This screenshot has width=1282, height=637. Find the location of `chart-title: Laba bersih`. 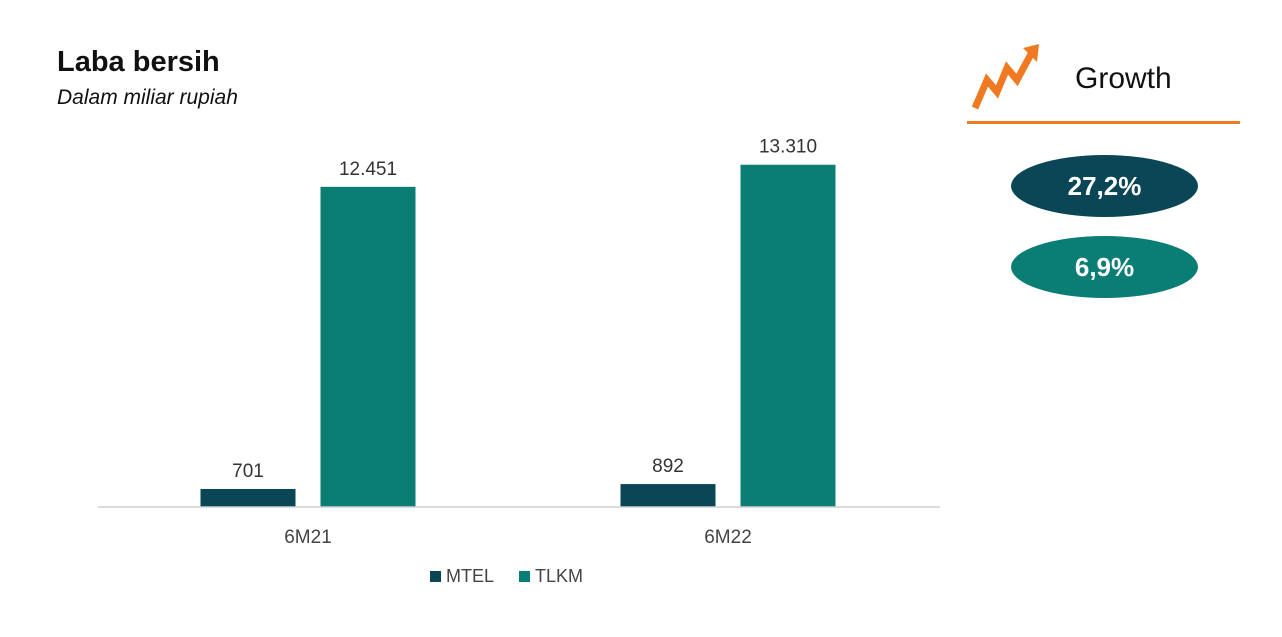

chart-title: Laba bersih is located at coordinates (138, 62).